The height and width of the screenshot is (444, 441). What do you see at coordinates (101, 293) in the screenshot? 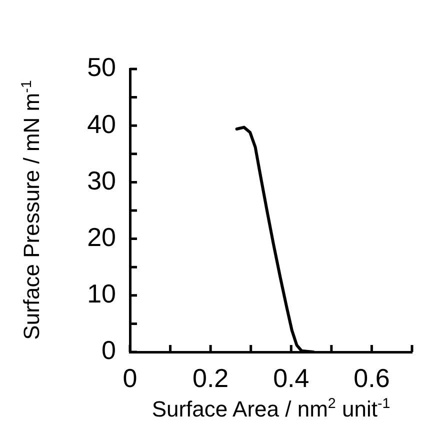
I see `y-tick-label: 10` at bounding box center [101, 293].